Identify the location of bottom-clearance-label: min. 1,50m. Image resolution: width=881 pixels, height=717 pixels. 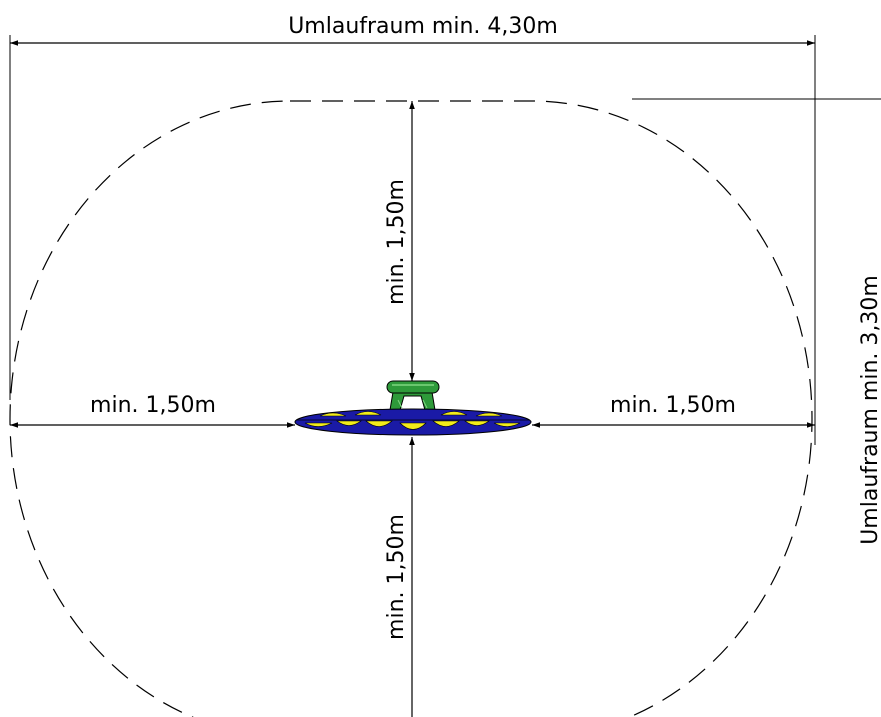
(396, 577).